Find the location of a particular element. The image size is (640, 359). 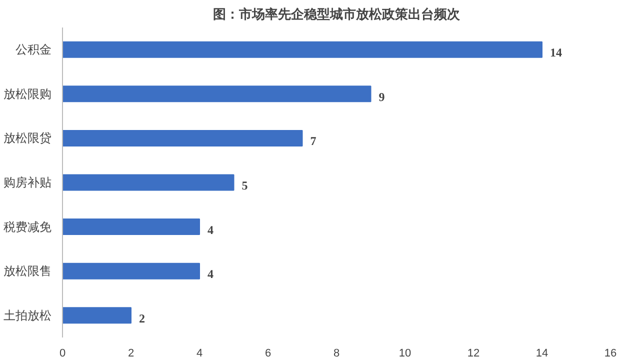

x-tick-label: 8 is located at coordinates (336, 353).